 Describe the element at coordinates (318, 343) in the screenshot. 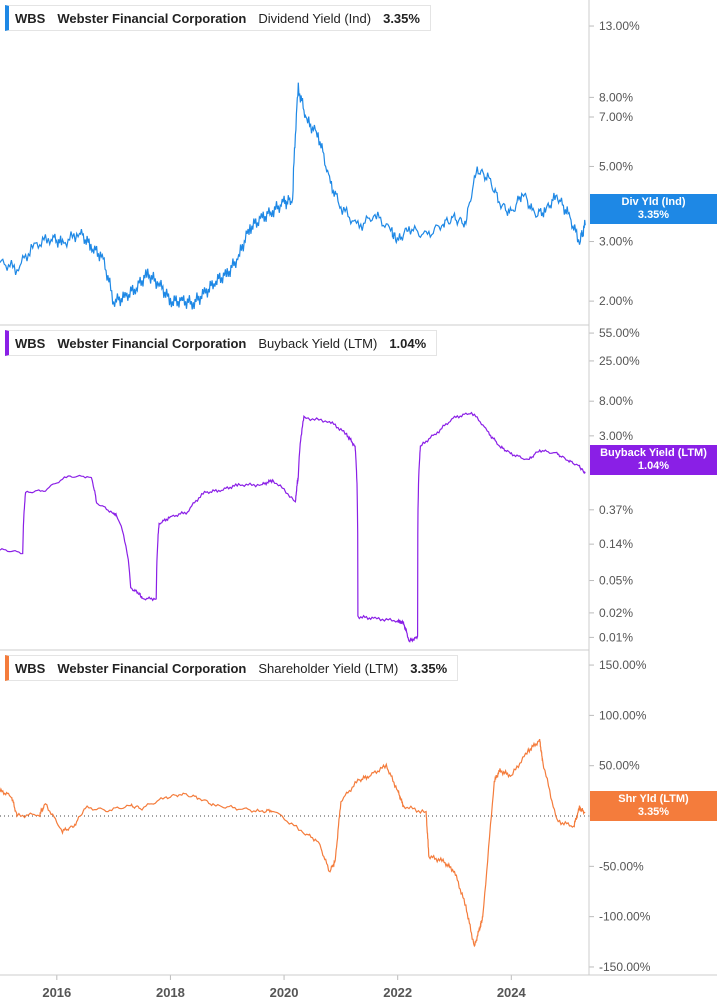

I see `legend-metric: Buyback Yield (LTM)` at that location.